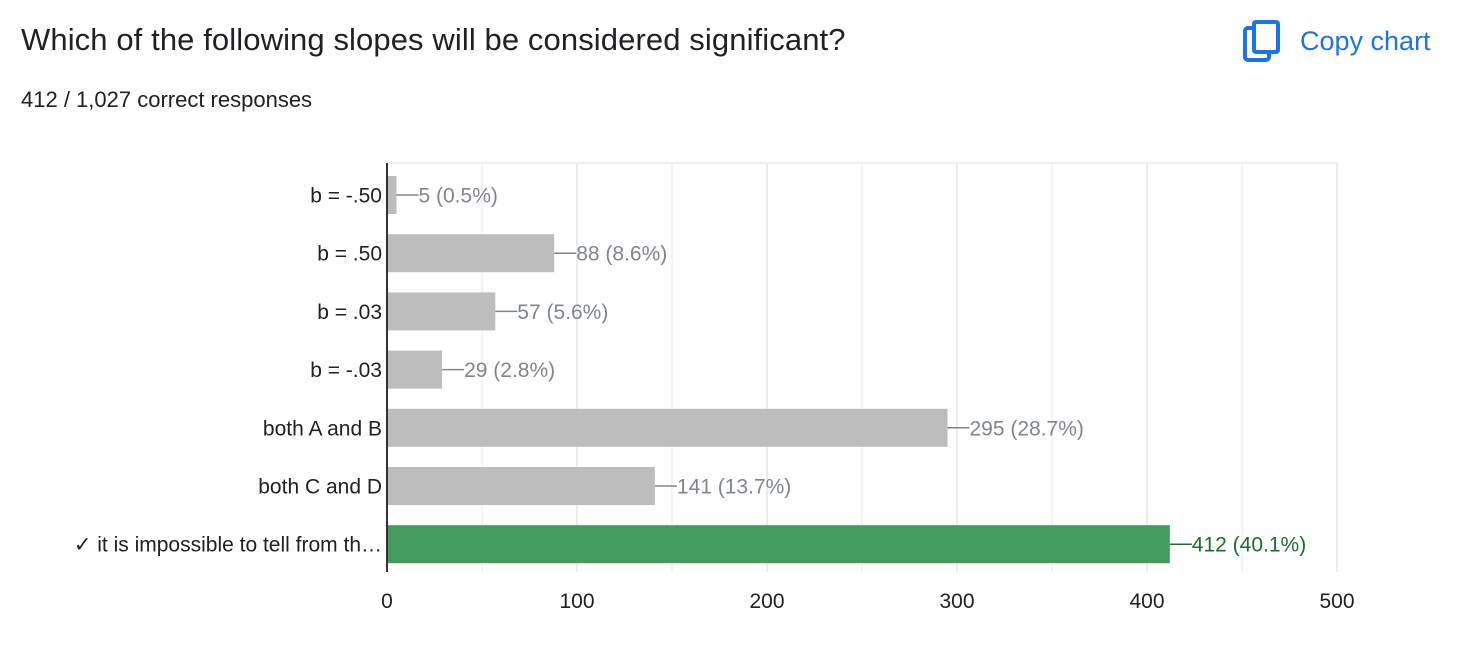  What do you see at coordinates (562, 312) in the screenshot?
I see `data-label: 57 (5.6%)` at bounding box center [562, 312].